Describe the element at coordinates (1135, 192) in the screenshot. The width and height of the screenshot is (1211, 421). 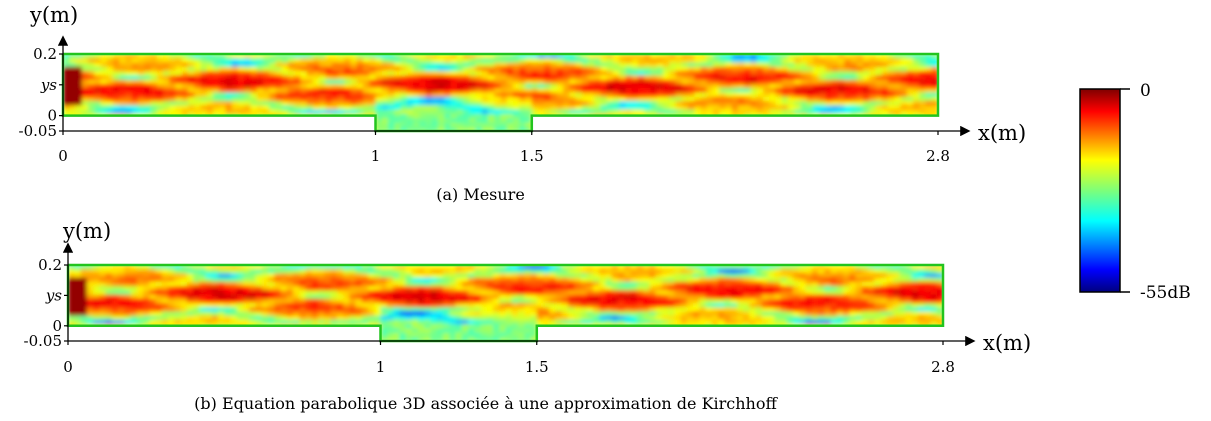
I see `colorbar: 0 -55dB` at that location.